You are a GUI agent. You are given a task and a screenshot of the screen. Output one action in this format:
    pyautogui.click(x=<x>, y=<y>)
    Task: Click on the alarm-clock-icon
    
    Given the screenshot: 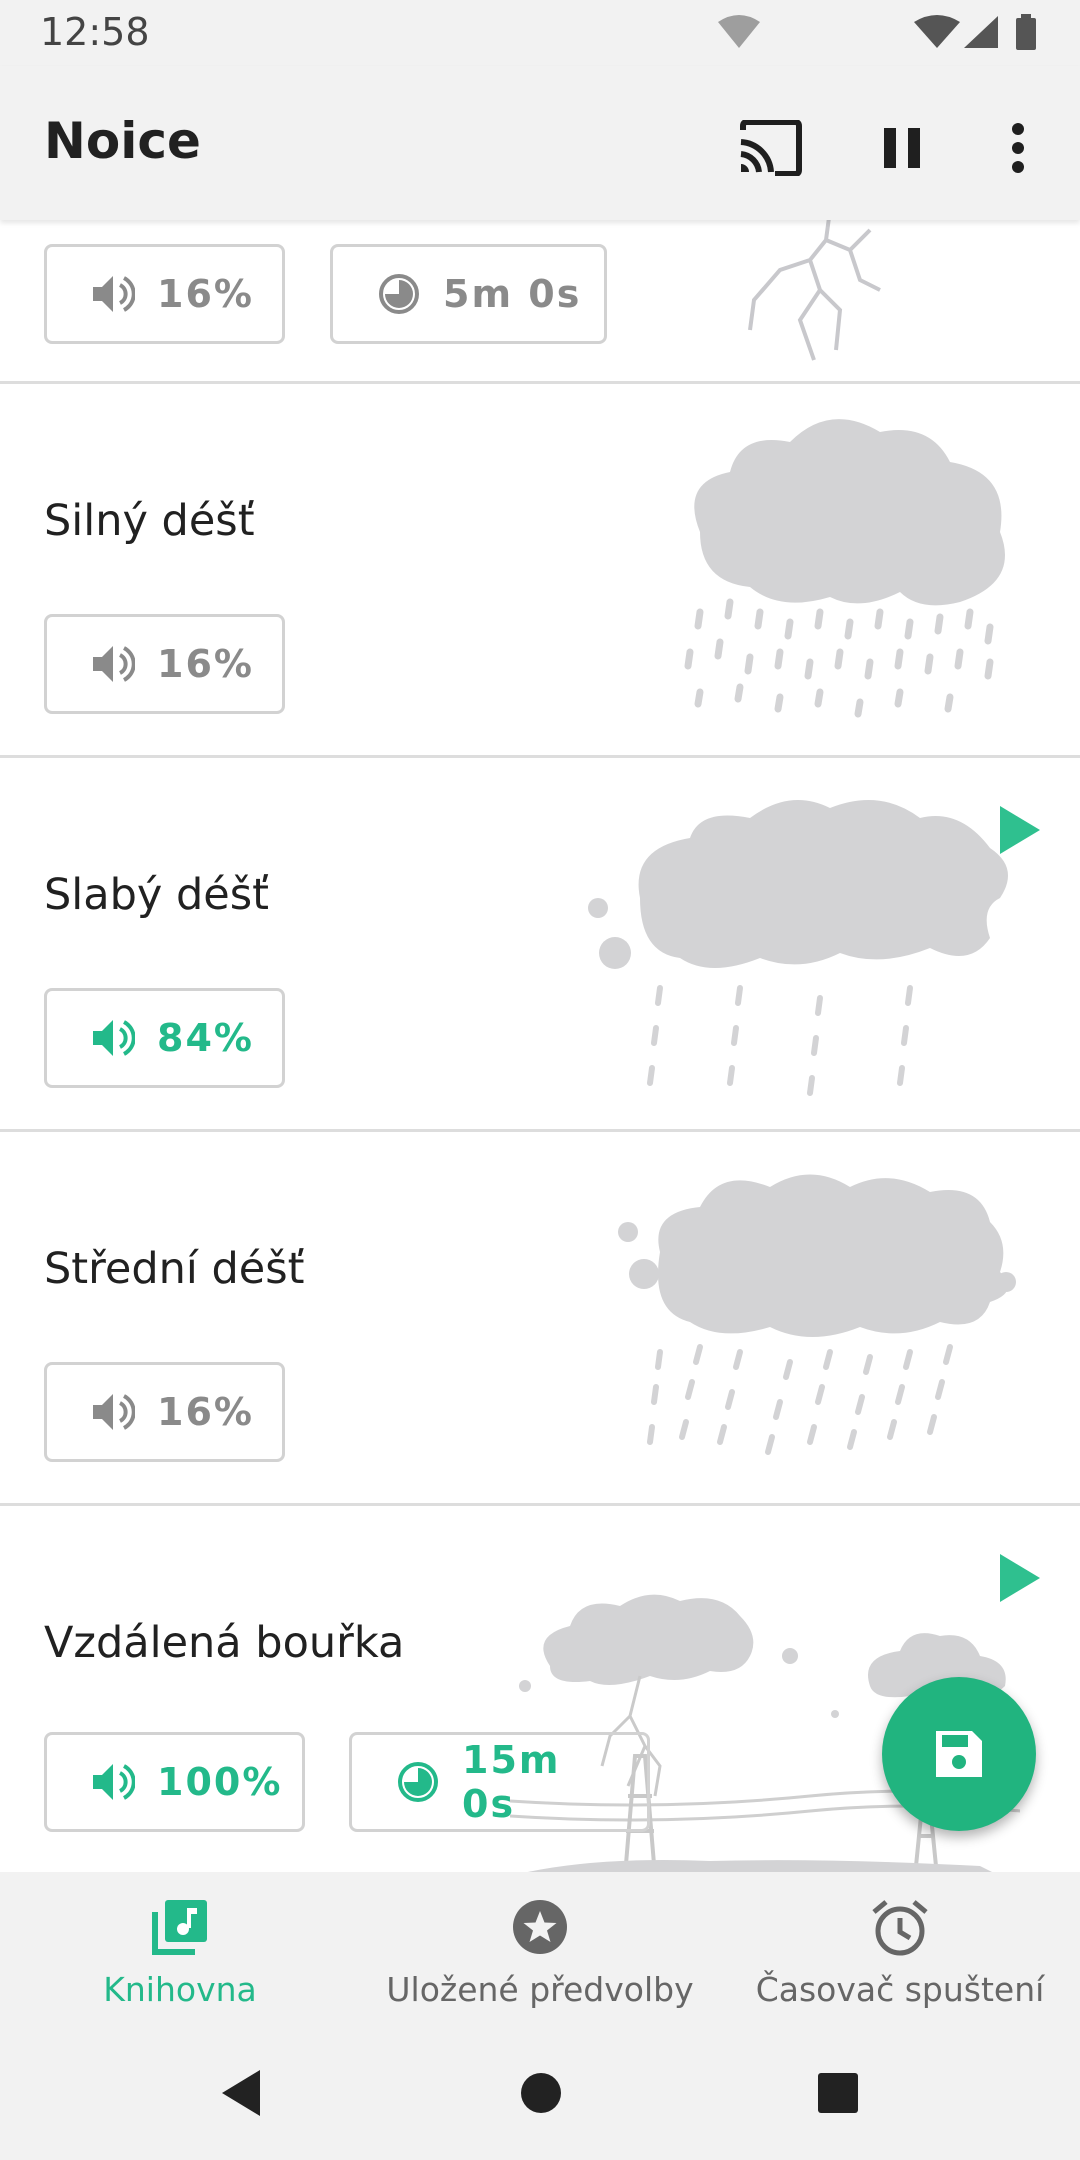 What is the action you would take?
    pyautogui.click(x=900, y=1928)
    